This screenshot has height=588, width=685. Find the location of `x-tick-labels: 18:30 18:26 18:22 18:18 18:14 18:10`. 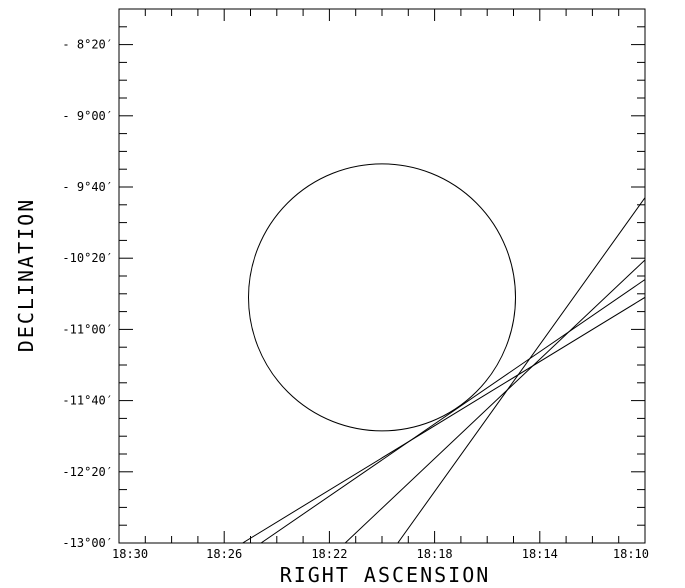

x-tick-labels: 18:30 18:26 18:22 18:18 18:14 18:10 is located at coordinates (380, 554).